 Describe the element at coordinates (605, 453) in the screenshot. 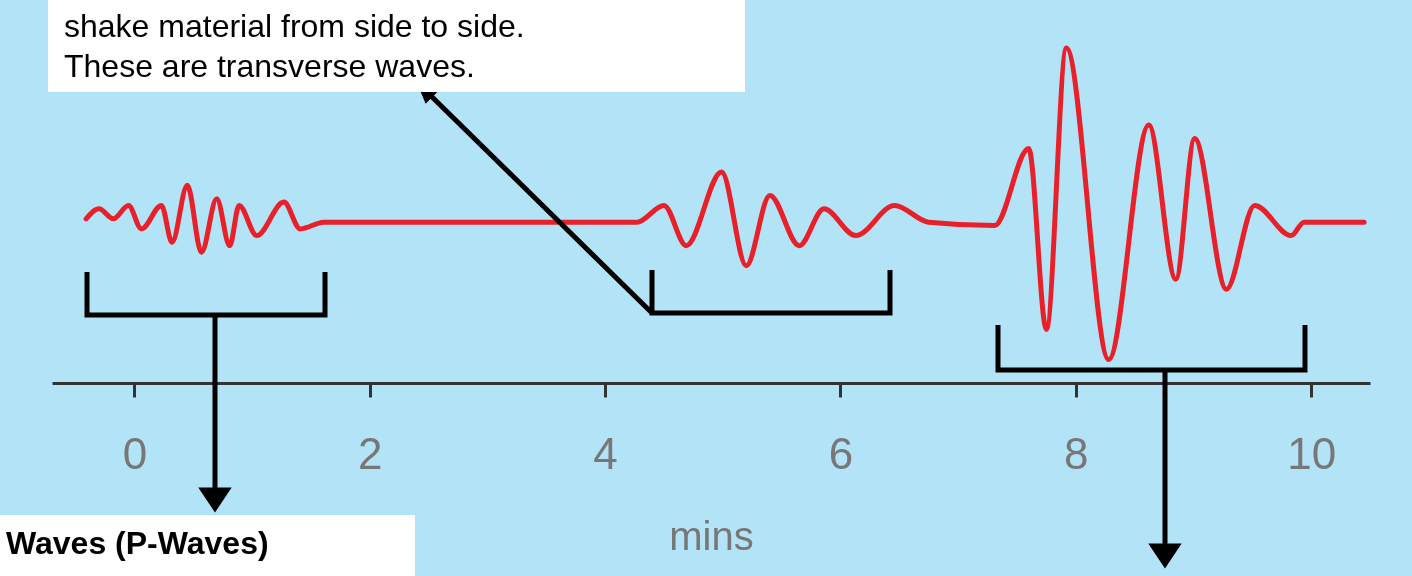

I see `x-tick-label: 4` at that location.